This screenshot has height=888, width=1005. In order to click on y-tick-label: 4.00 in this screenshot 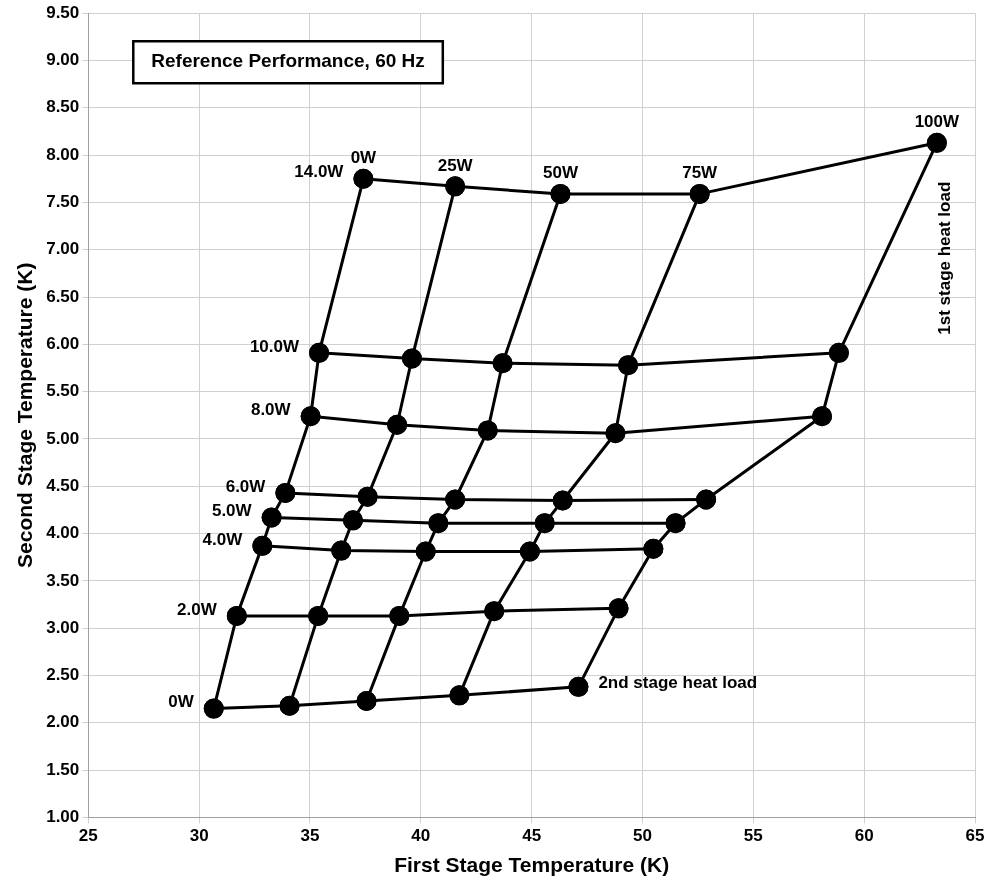, I will do `click(63, 533)`.